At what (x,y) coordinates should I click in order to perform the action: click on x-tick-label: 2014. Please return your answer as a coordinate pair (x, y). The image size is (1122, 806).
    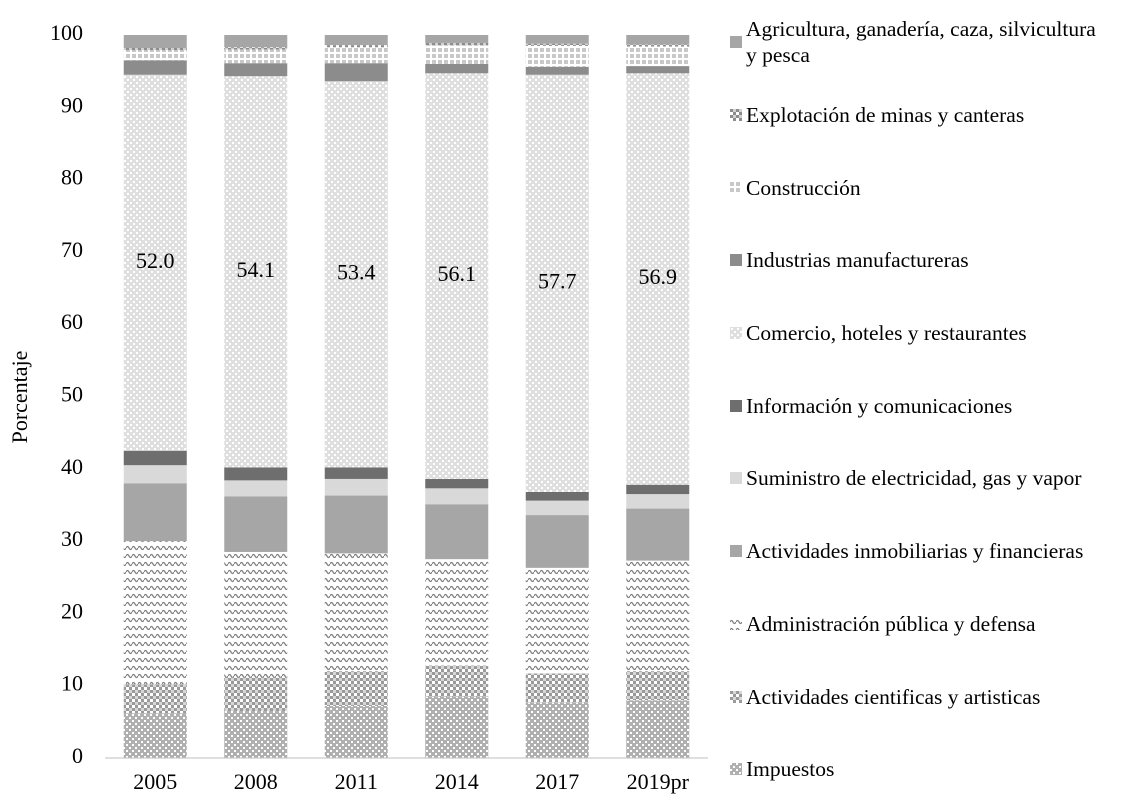
    Looking at the image, I should click on (457, 781).